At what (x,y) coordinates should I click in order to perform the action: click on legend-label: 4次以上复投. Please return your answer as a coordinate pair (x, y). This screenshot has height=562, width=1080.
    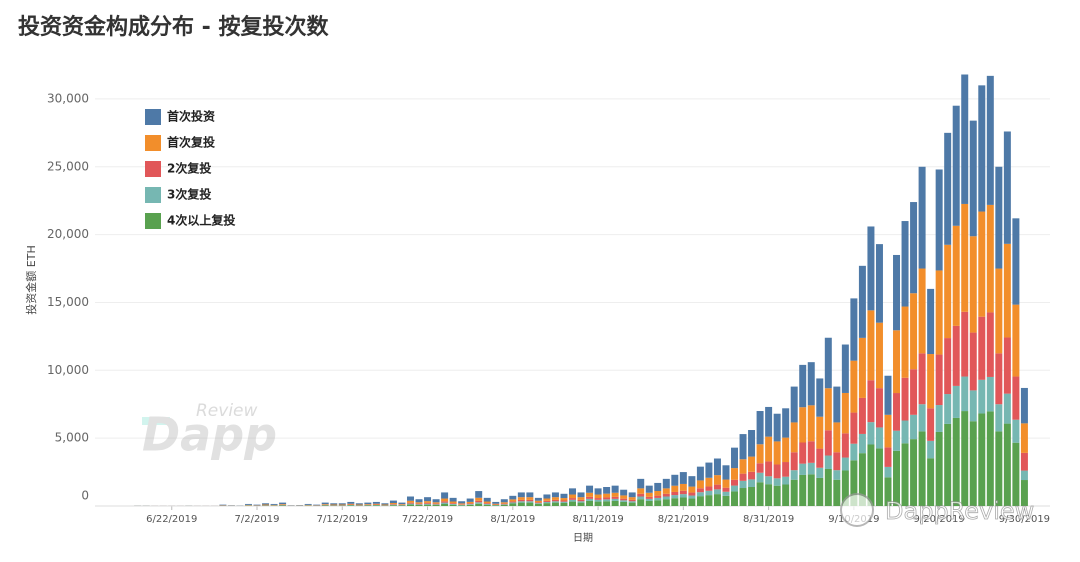
    Looking at the image, I should click on (201, 220).